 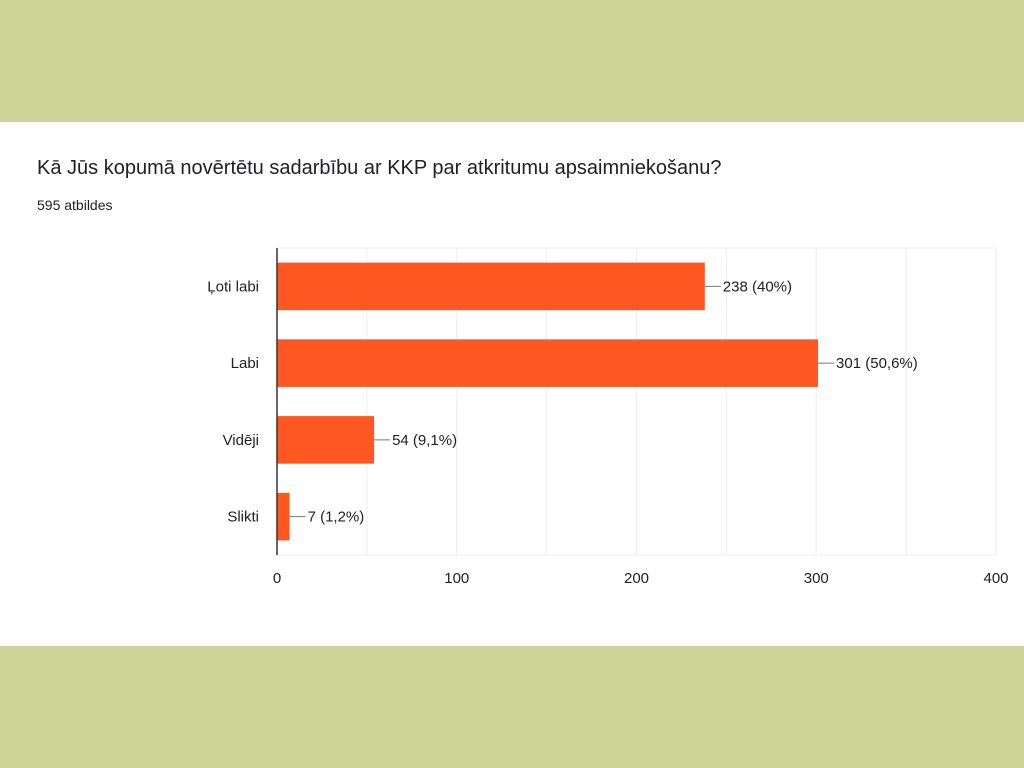 What do you see at coordinates (243, 517) in the screenshot?
I see `category-label: Slikti` at bounding box center [243, 517].